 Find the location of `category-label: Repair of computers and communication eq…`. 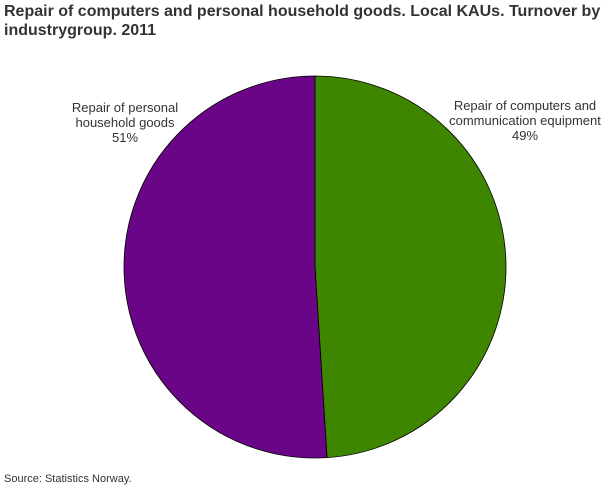

category-label: Repair of computers and communication eq… is located at coordinates (525, 113).